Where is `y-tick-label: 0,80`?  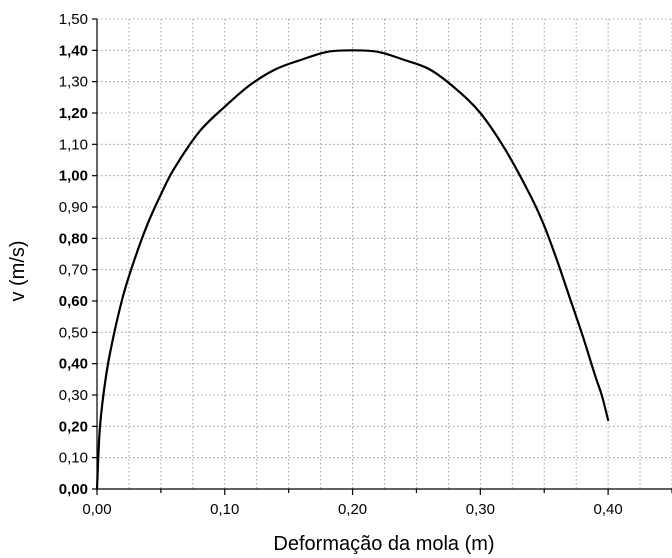 y-tick-label: 0,80 is located at coordinates (73, 238).